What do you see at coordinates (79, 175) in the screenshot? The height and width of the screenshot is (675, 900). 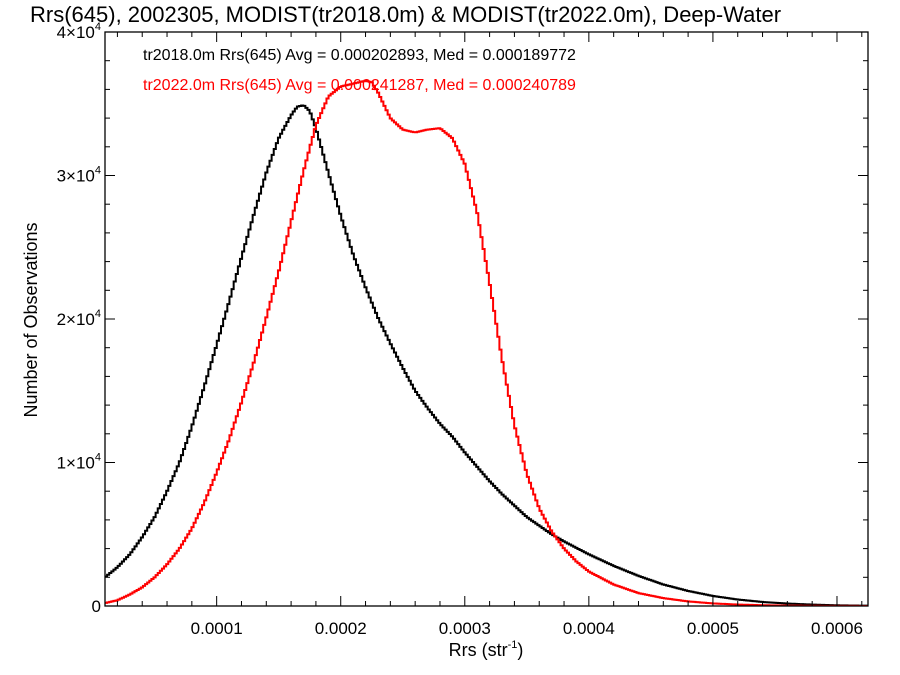 I see `y-tick-label: 3×10⁴` at bounding box center [79, 175].